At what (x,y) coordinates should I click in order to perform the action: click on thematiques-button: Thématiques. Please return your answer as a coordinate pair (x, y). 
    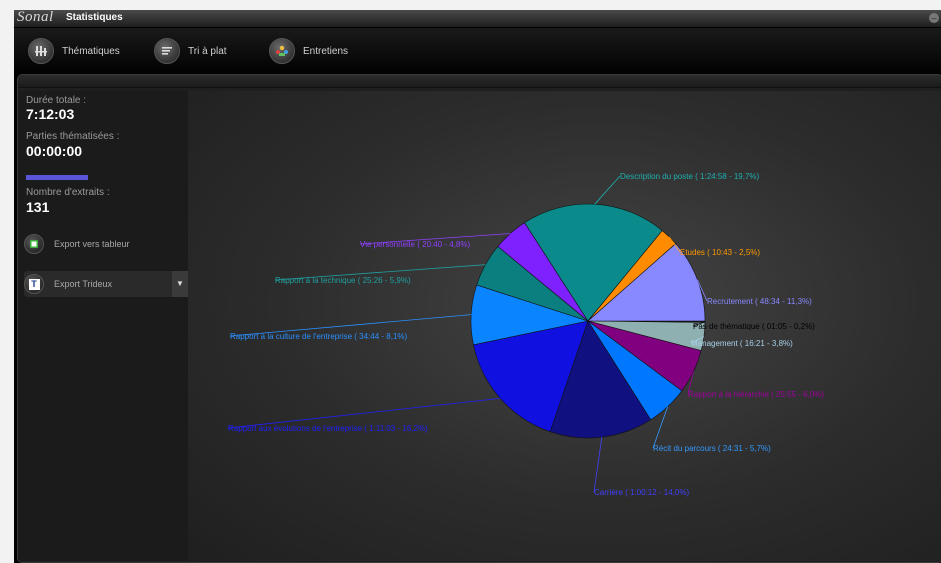
    Looking at the image, I should click on (74, 51).